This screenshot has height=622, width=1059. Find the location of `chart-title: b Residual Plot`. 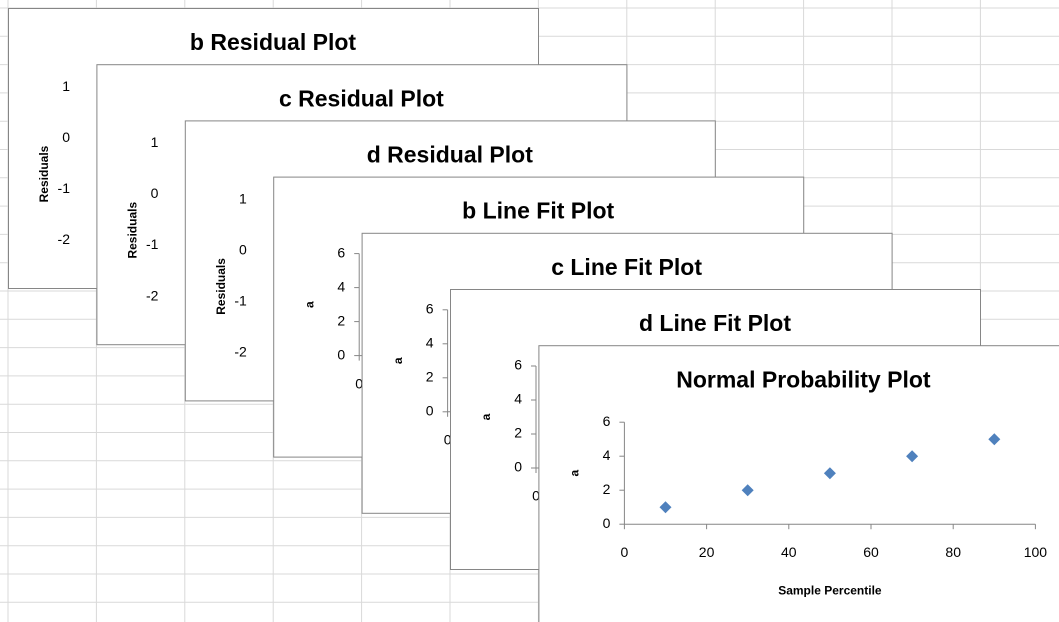

chart-title: b Residual Plot is located at coordinates (273, 42).